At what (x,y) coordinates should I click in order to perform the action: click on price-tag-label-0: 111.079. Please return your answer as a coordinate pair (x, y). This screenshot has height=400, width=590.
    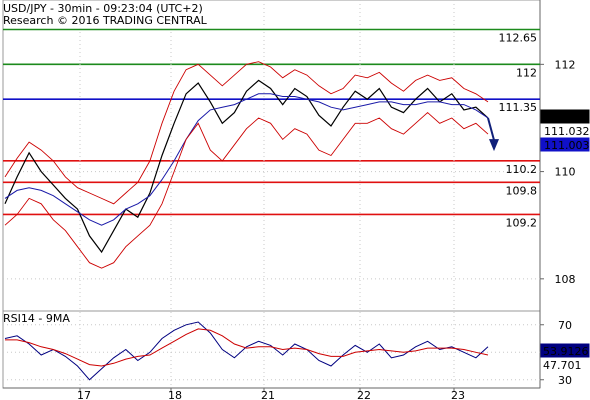
    Looking at the image, I should click on (567, 117).